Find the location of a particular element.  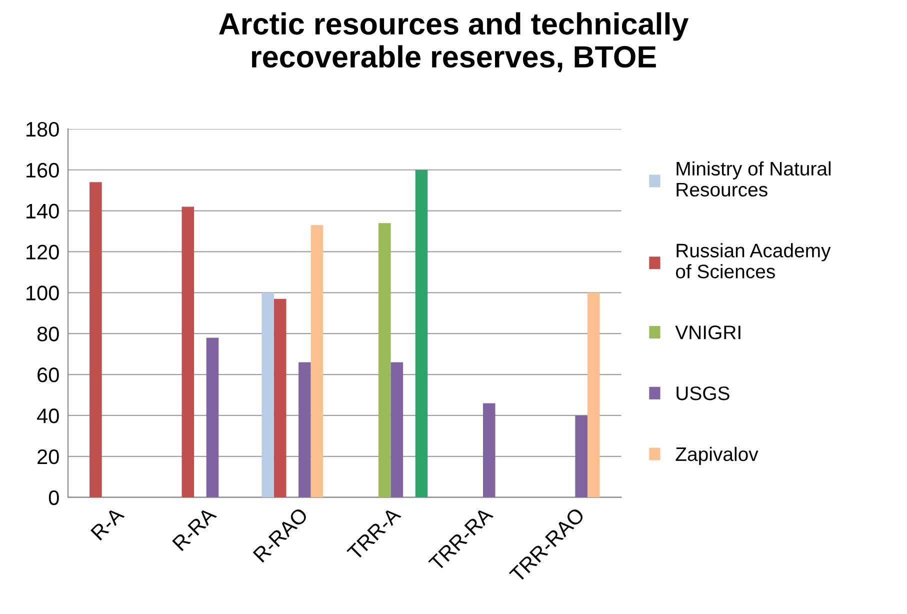

chart-title: Arctic resources and technically recoverable reserves, BTOE is located at coordinates (454, 42).